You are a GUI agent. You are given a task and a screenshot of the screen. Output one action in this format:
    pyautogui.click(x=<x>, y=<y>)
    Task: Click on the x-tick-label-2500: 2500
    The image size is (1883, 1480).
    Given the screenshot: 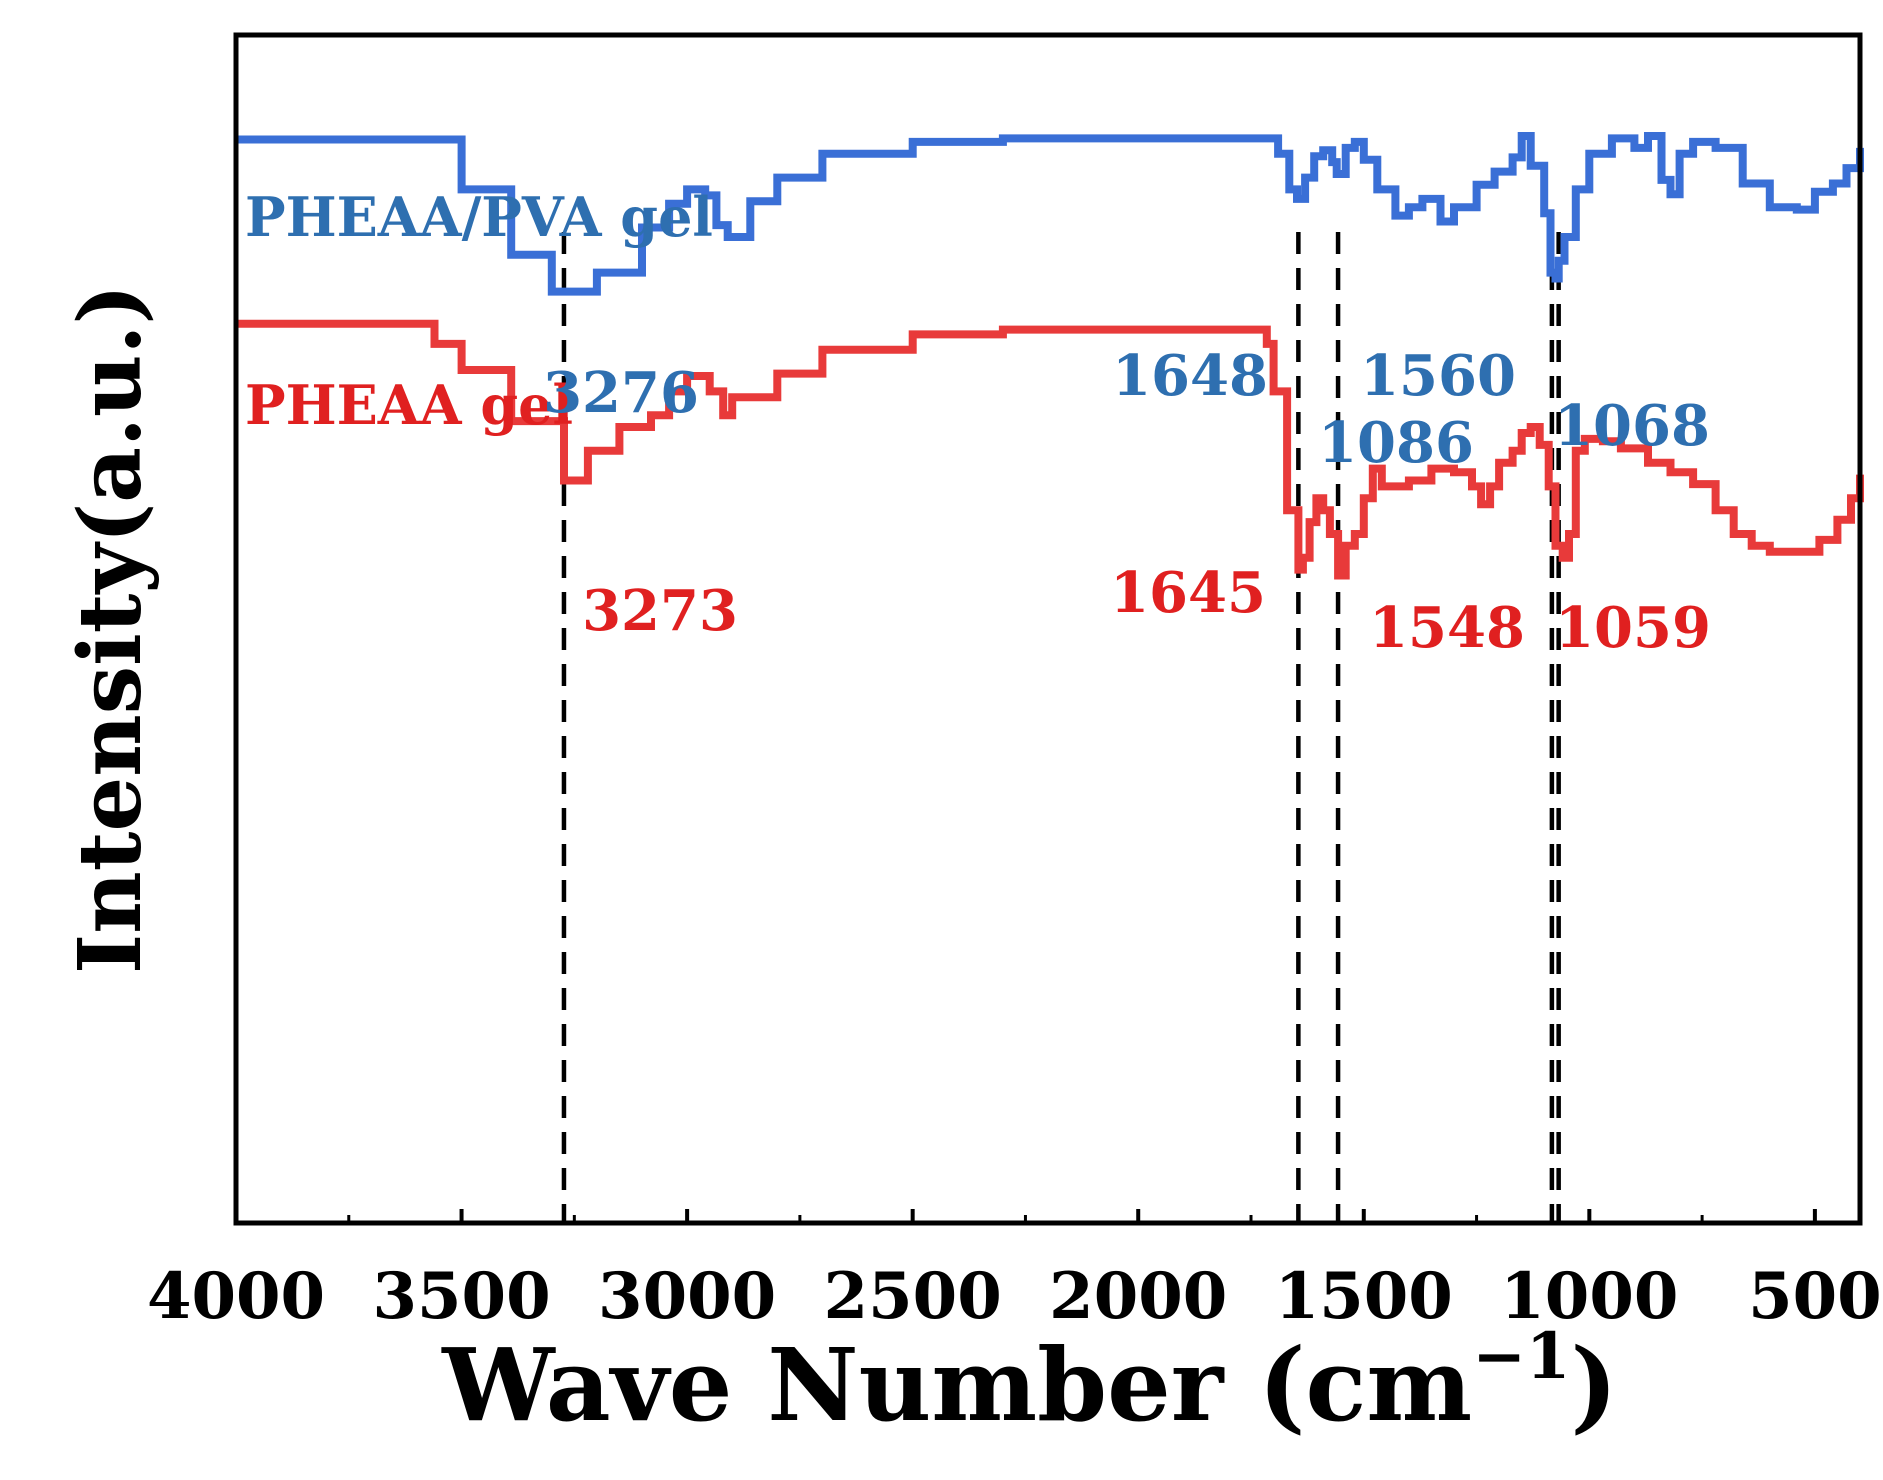 What is the action you would take?
    pyautogui.click(x=913, y=1296)
    